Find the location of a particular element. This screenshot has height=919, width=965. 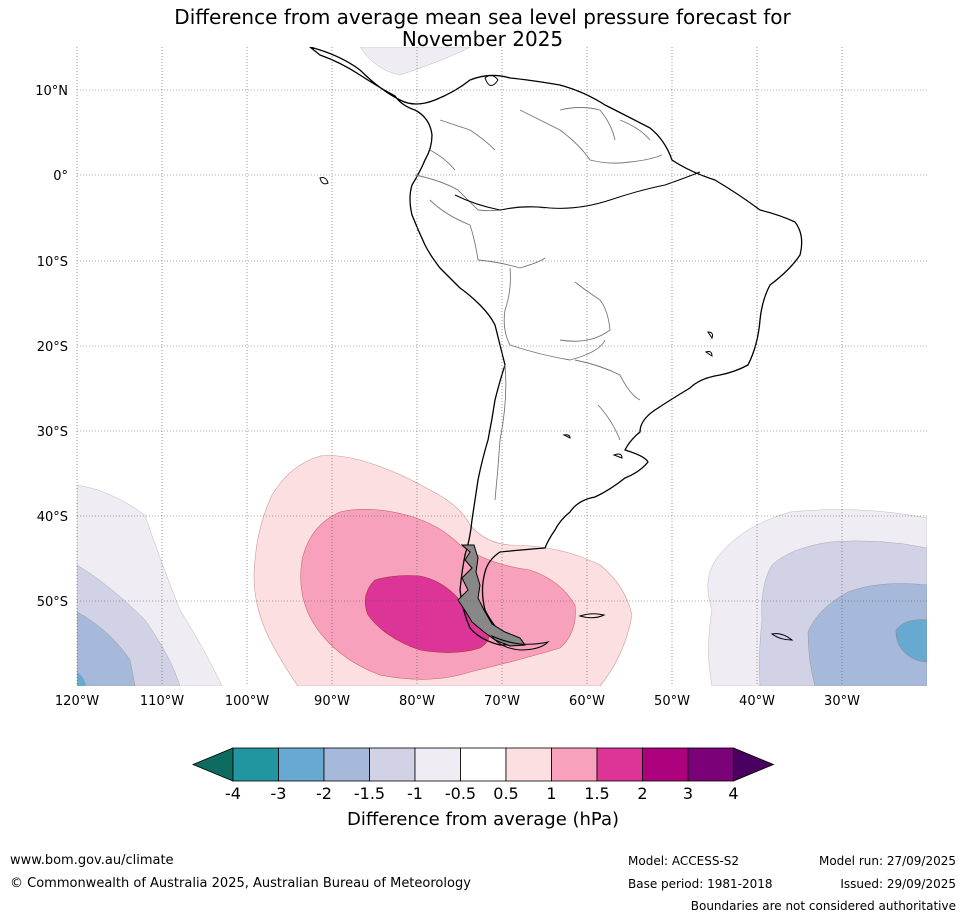

anomaly-west-neg2 is located at coordinates (106, 648).